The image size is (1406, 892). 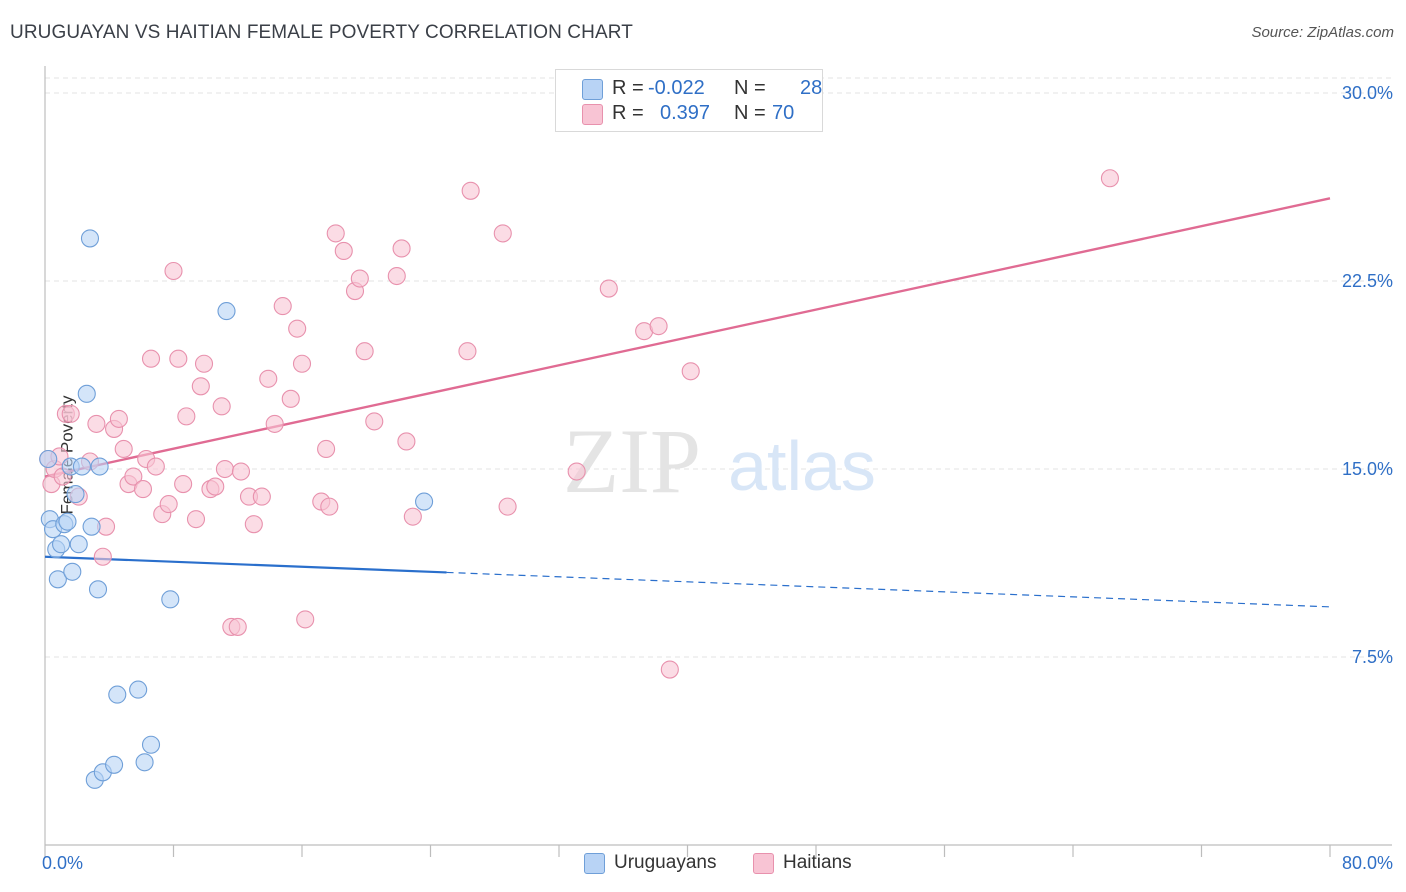 What do you see at coordinates (685, 113) in the screenshot?
I see `haitians-r-value: 0.397` at bounding box center [685, 113].